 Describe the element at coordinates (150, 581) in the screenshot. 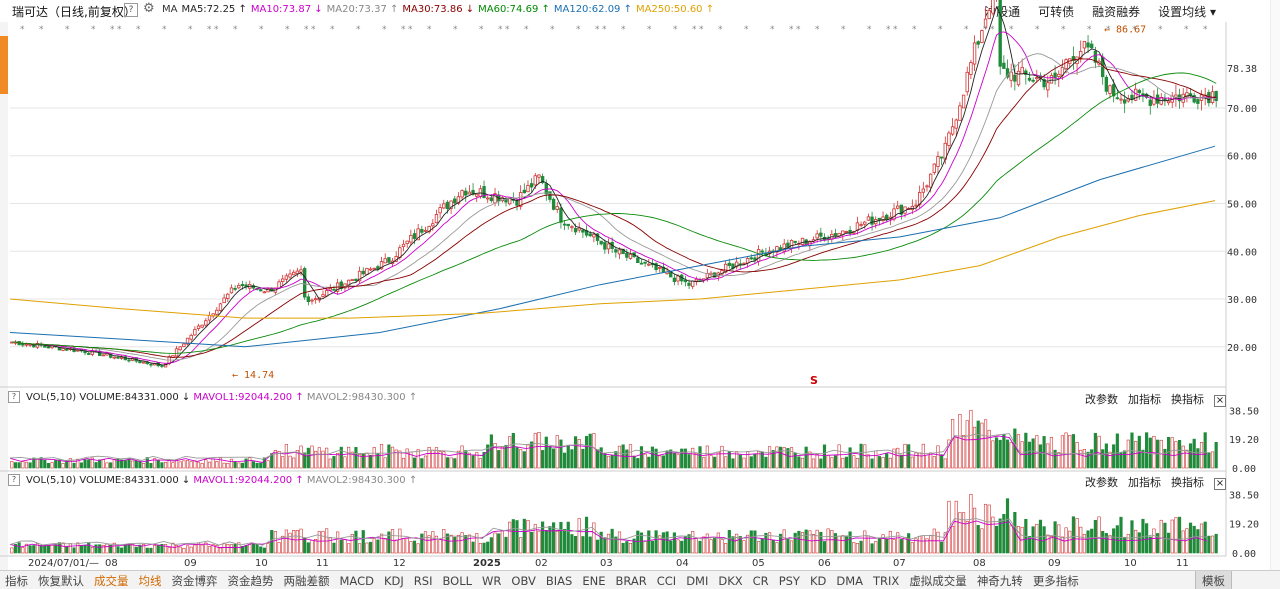

I see `indicator-tab: 均线` at that location.